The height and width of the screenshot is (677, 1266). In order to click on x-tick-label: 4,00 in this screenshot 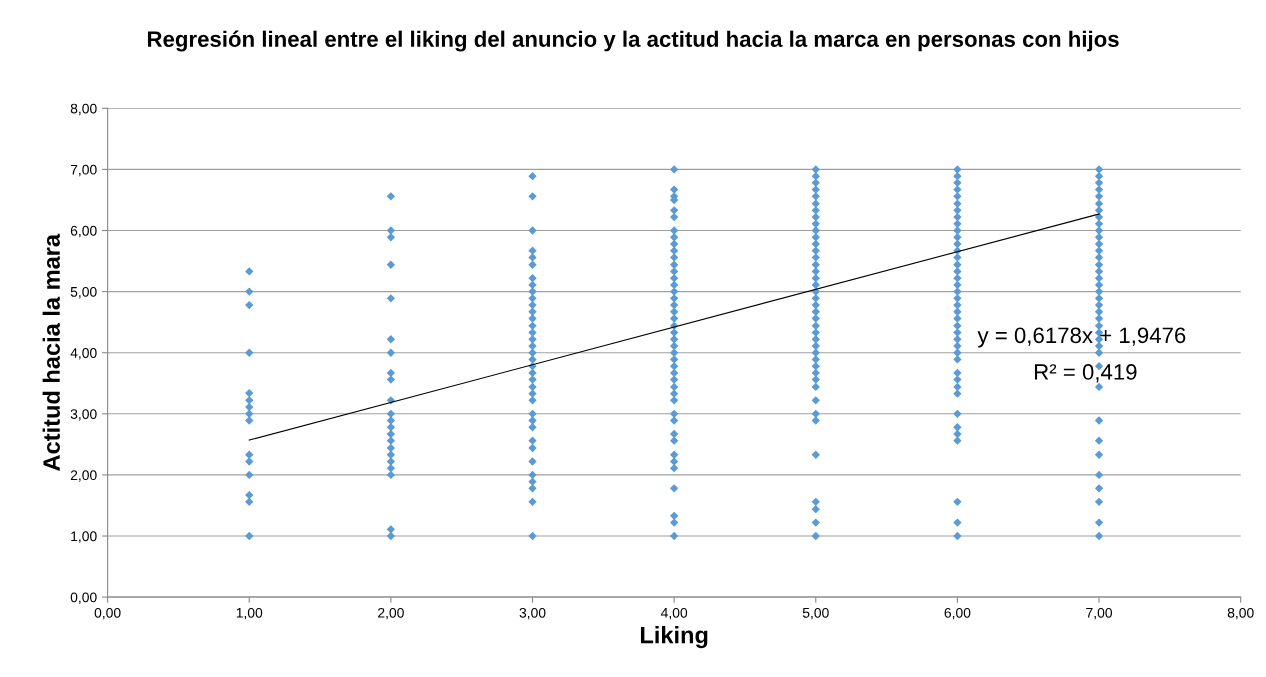, I will do `click(674, 613)`.